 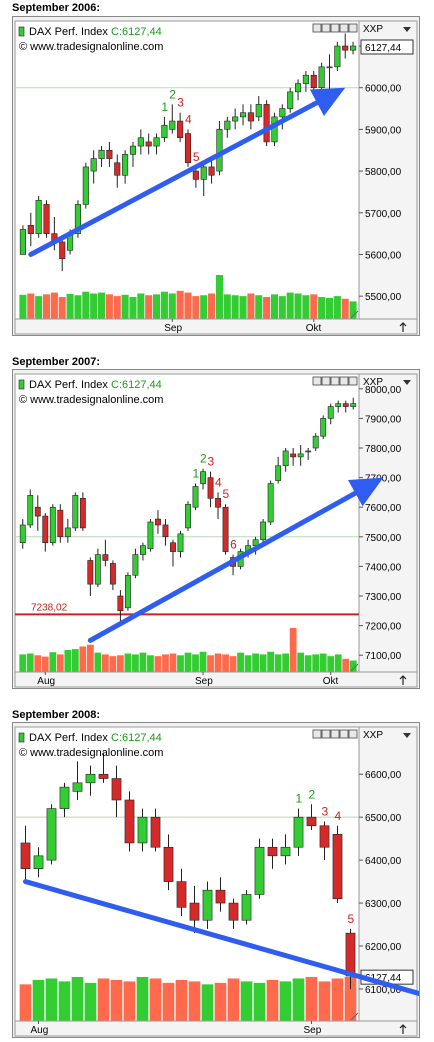 What do you see at coordinates (373, 735) in the screenshot?
I see `axis-label: XXP` at bounding box center [373, 735].